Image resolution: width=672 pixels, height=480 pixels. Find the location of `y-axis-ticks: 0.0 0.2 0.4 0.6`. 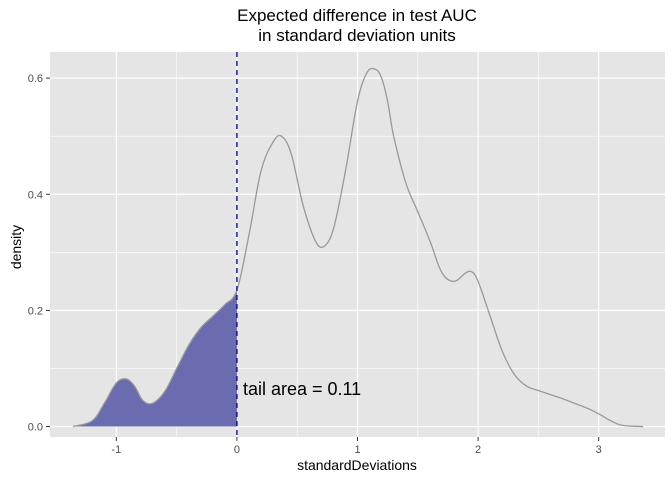

y-axis-ticks: 0.0 0.2 0.4 0.6 is located at coordinates (39, 253).